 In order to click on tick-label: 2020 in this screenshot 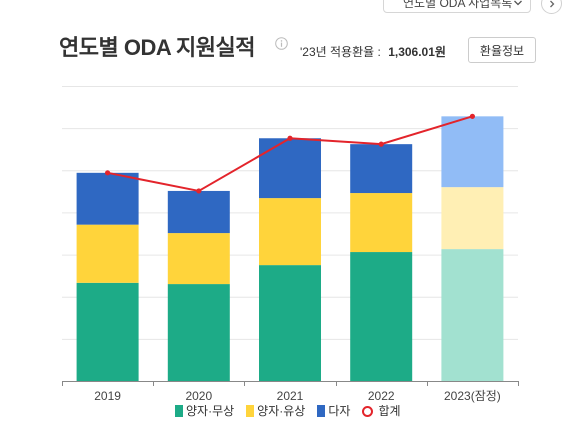, I will do `click(198, 396)`.